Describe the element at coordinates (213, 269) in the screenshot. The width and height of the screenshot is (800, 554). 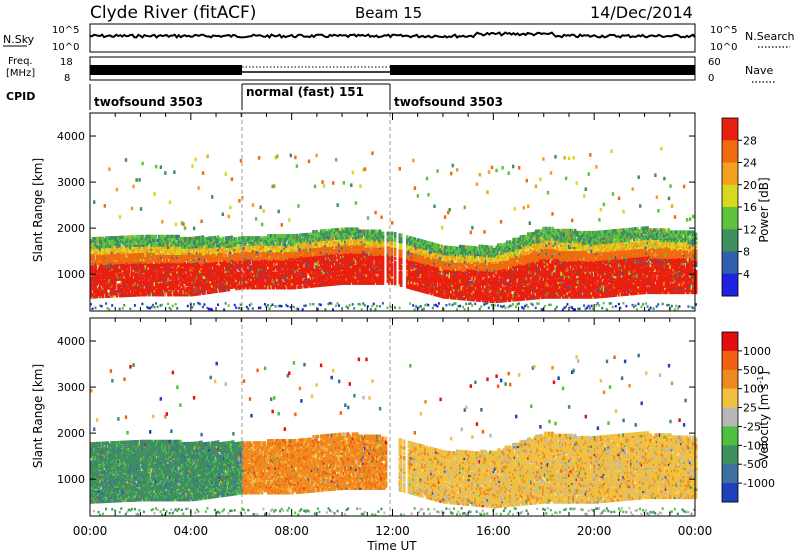
I see `power-echo-cell-2098` at that location.